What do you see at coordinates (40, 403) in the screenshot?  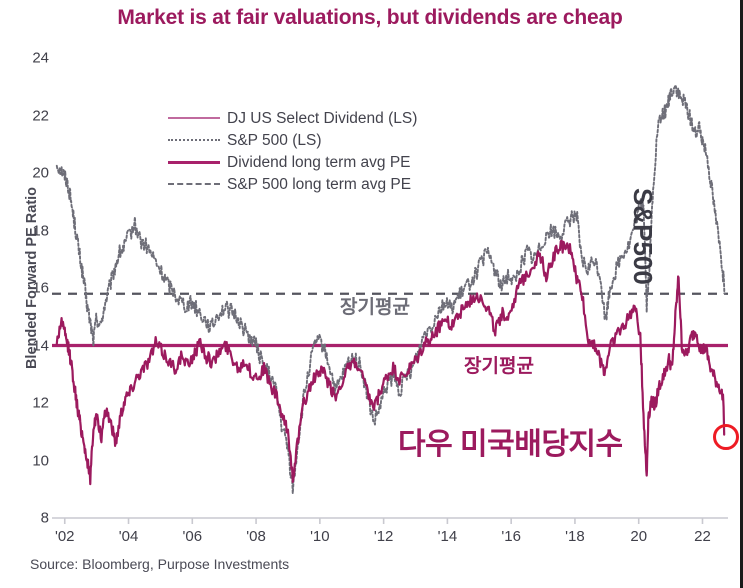 I see `y-tick-label: 12` at bounding box center [40, 403].